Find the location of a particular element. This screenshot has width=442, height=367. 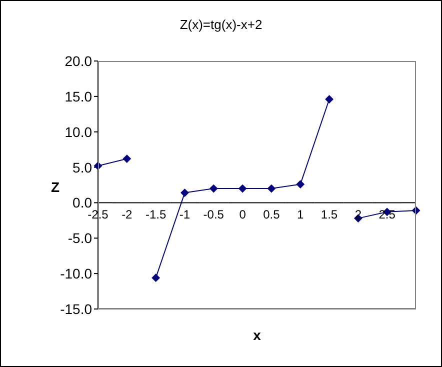

x-axis-title: x is located at coordinates (257, 335).